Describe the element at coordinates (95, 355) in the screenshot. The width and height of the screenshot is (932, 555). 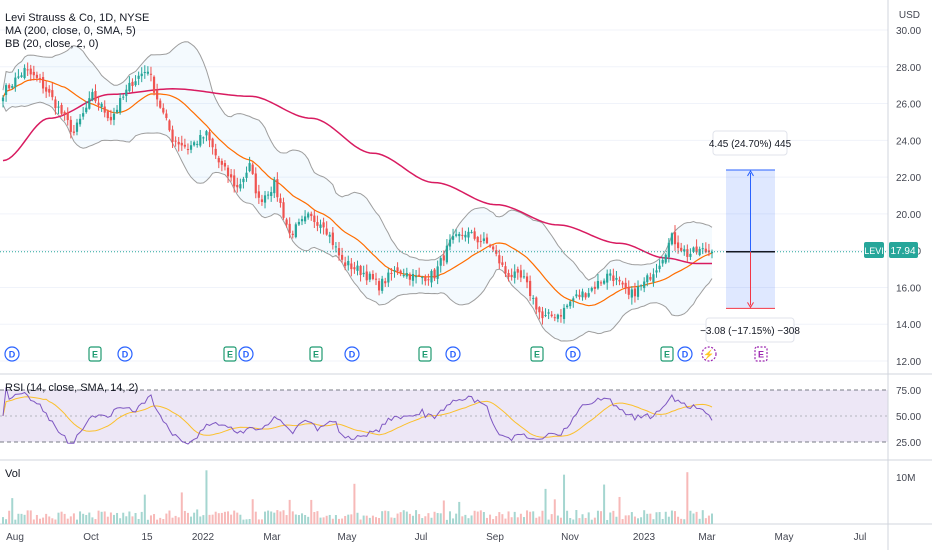
I see `event-marker-letter: E` at that location.